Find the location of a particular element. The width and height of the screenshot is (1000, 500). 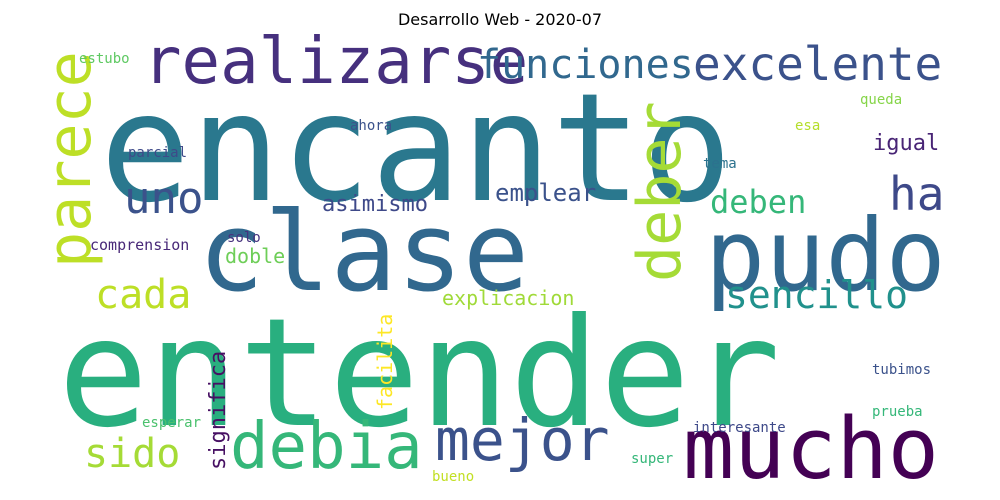

word-excelente: excelente is located at coordinates (817, 64).